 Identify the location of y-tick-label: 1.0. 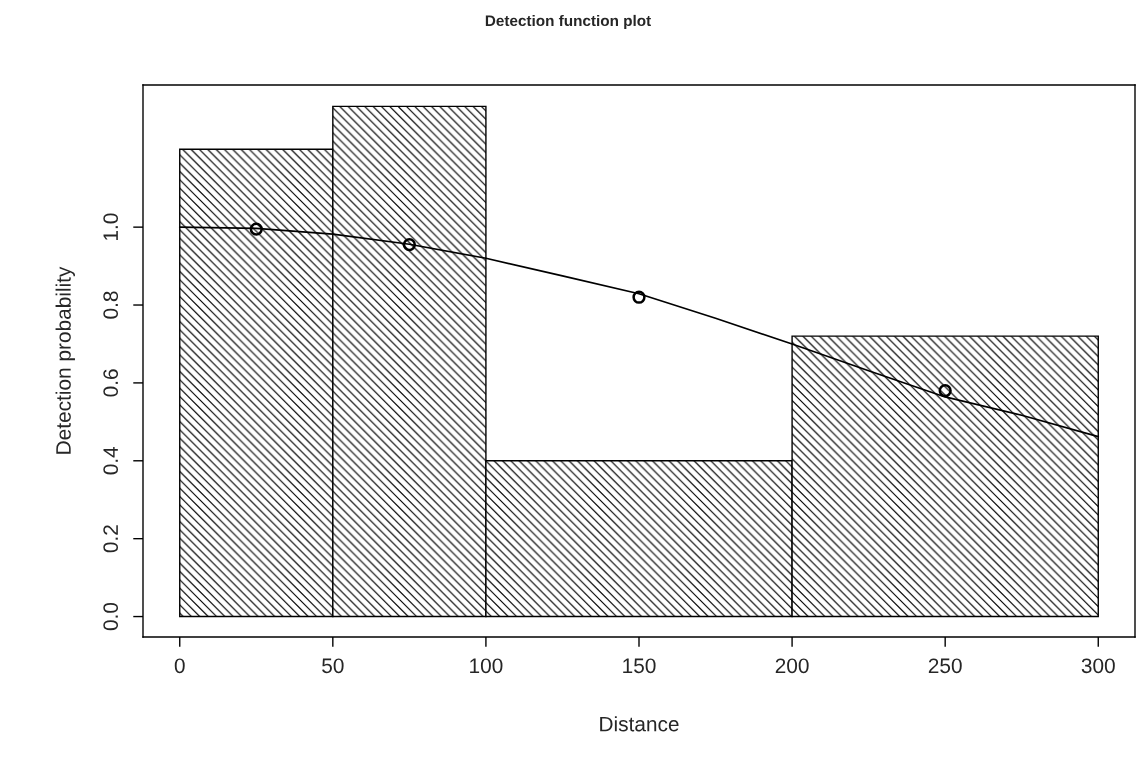
(111, 227).